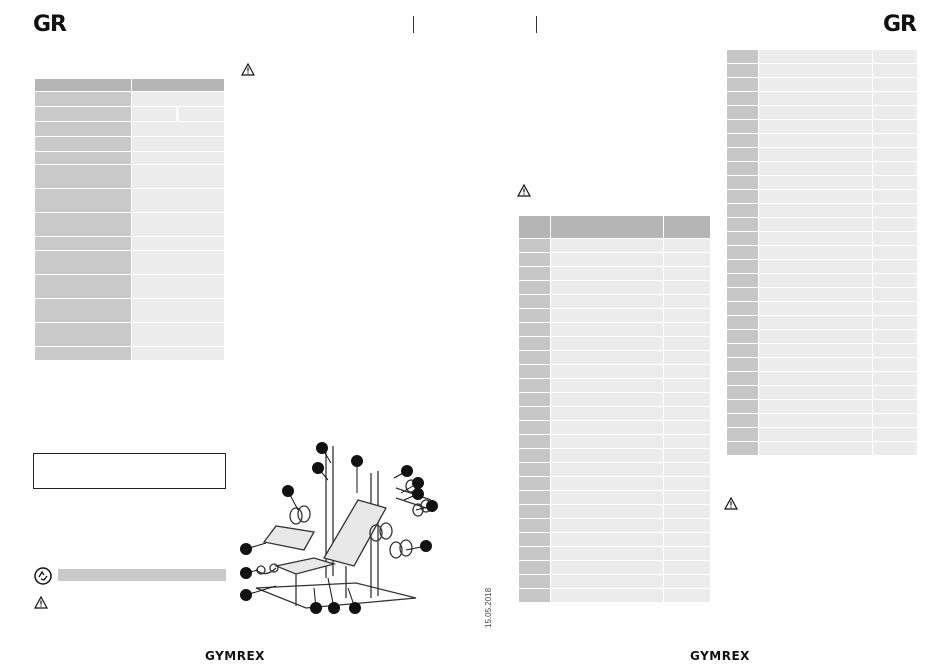  What do you see at coordinates (339, 528) in the screenshot?
I see `weight-bench-diagram` at bounding box center [339, 528].